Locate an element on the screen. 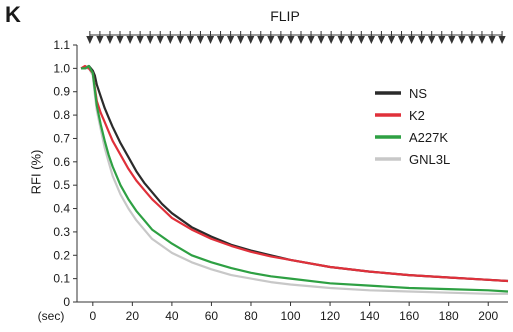 Image resolution: width=513 pixels, height=332 pixels. y-tick-label: 0.7 is located at coordinates (61, 138).